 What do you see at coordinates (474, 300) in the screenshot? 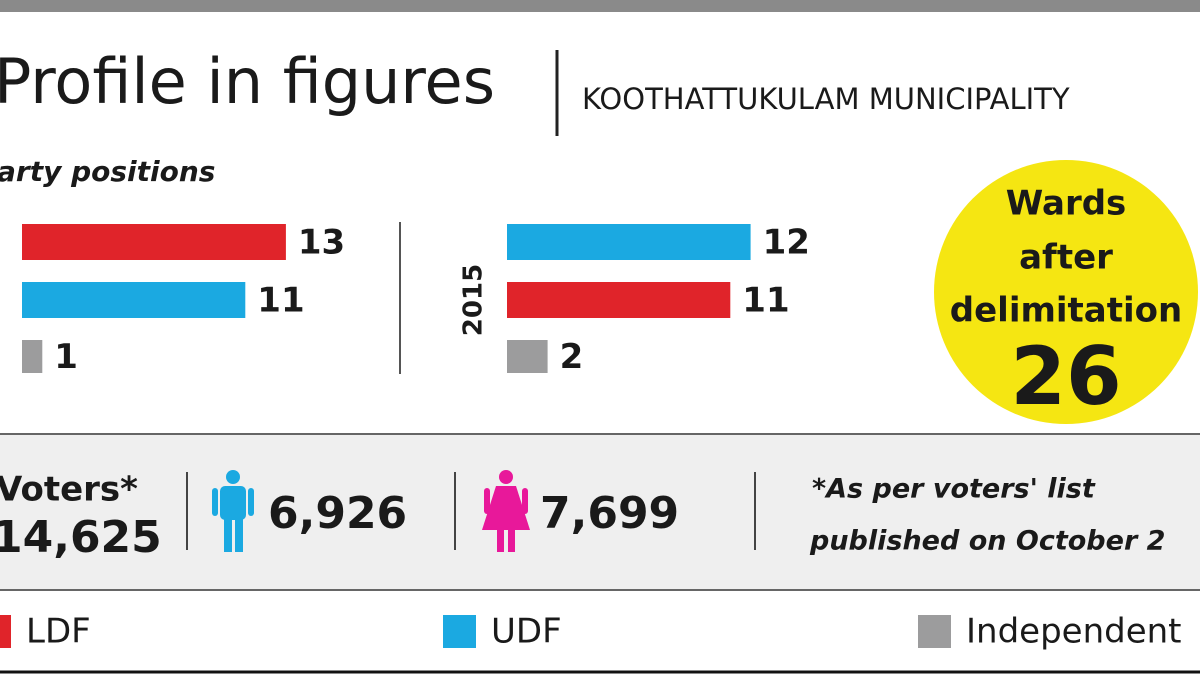
I see `chart-year: 2015` at bounding box center [474, 300].